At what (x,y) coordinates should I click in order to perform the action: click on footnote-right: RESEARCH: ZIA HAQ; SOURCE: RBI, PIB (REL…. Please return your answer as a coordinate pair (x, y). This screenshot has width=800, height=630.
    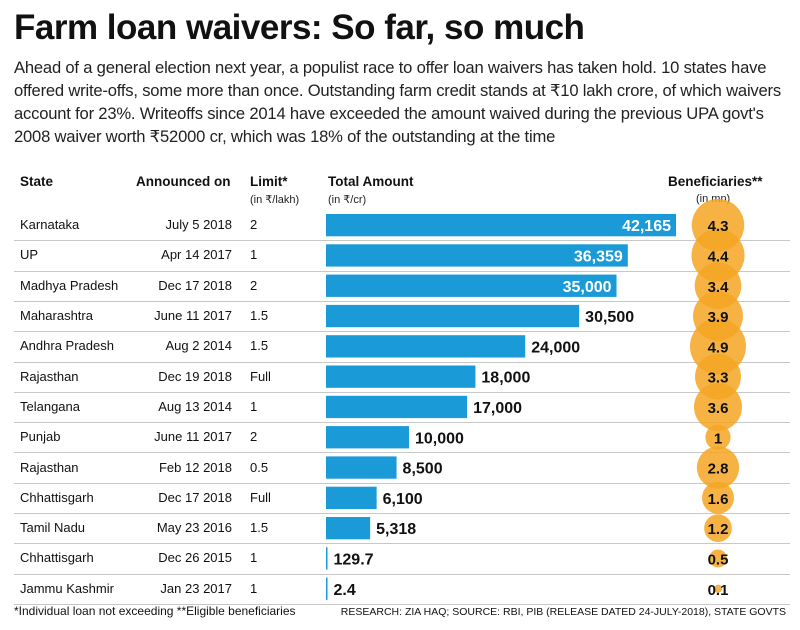
    Looking at the image, I should click on (563, 612).